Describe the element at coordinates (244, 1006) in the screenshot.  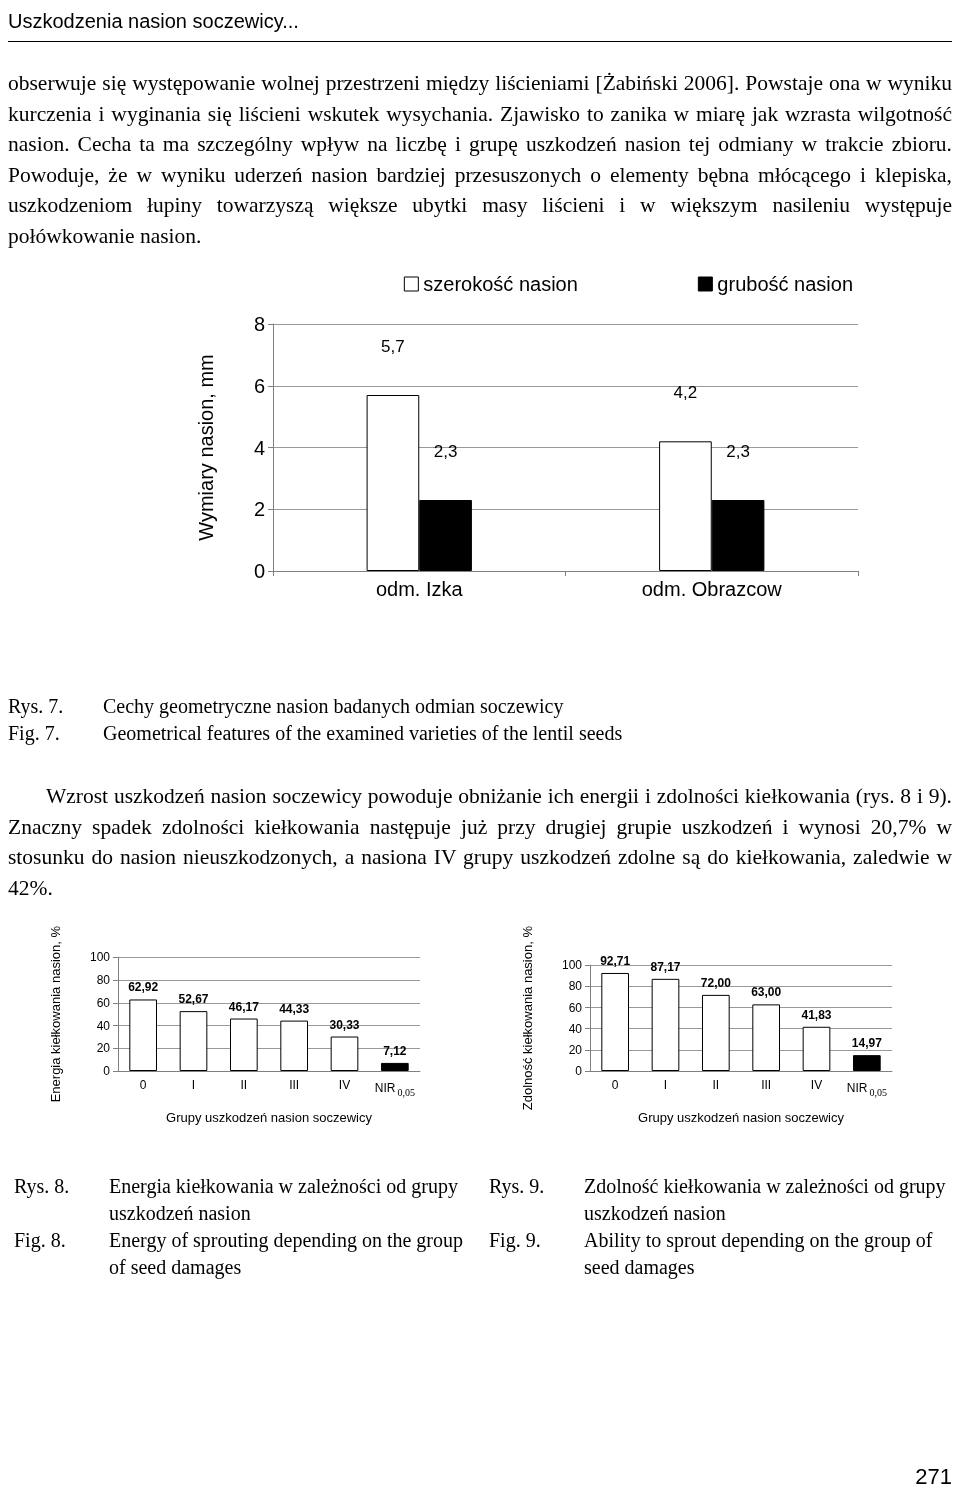
I see `data-label: 46,17` at that location.